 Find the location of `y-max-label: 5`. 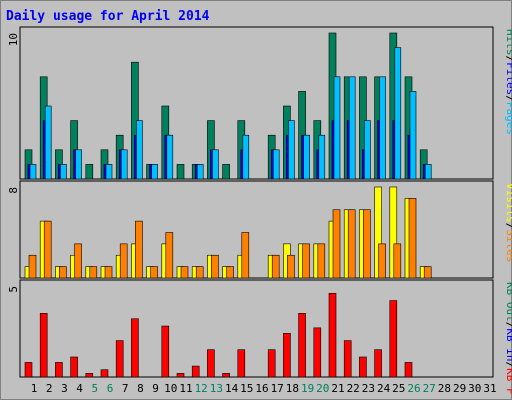

y-max-label: 5 is located at coordinates (13, 289).